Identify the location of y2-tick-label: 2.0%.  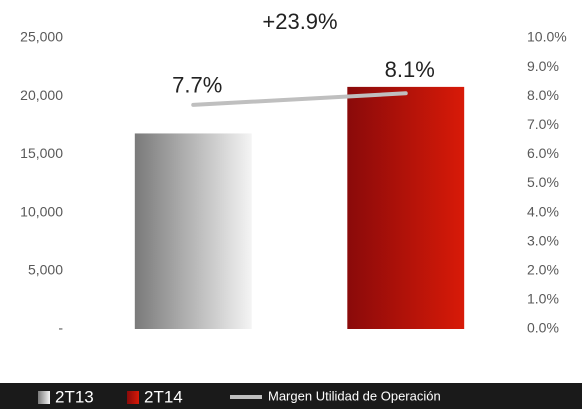
(543, 270).